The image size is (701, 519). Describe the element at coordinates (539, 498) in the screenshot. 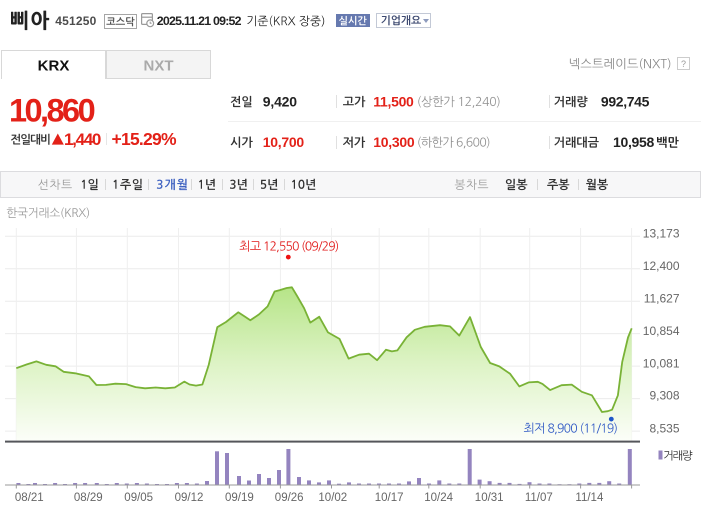

I see `svg-text: 11/07` at that location.